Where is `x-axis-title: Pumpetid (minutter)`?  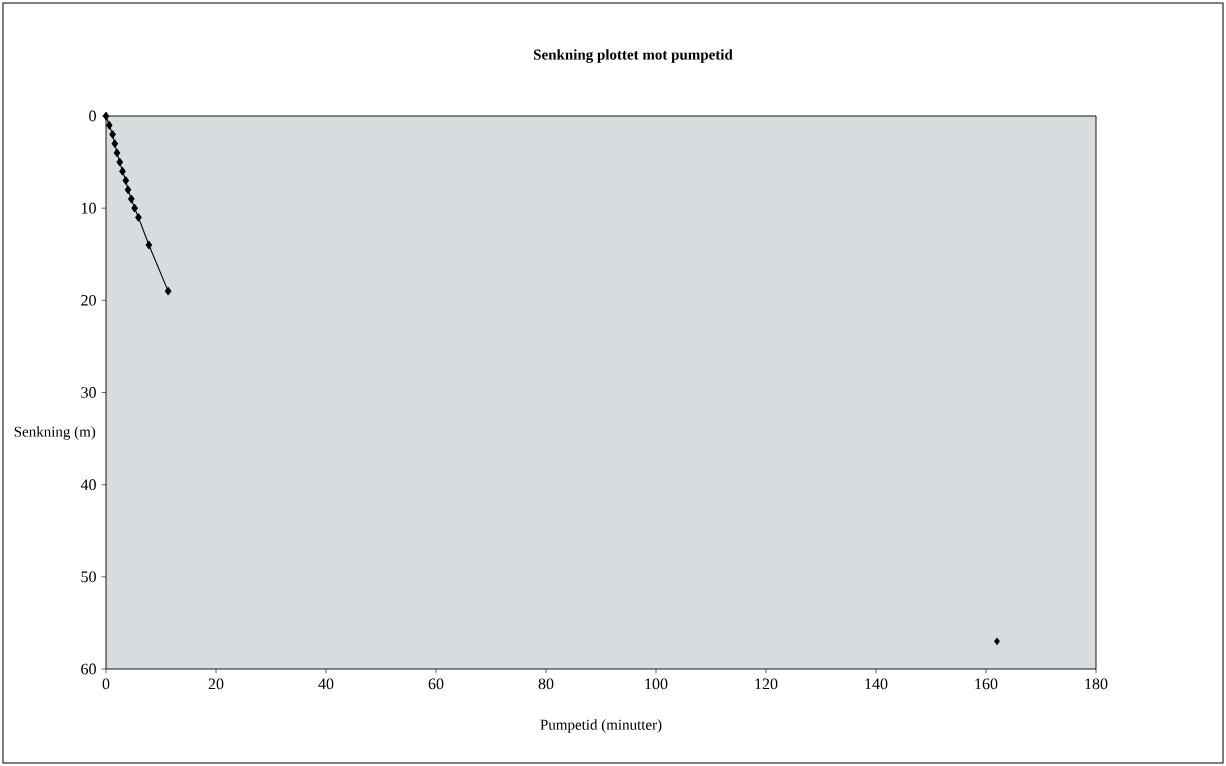
x-axis-title: Pumpetid (minutter) is located at coordinates (601, 726).